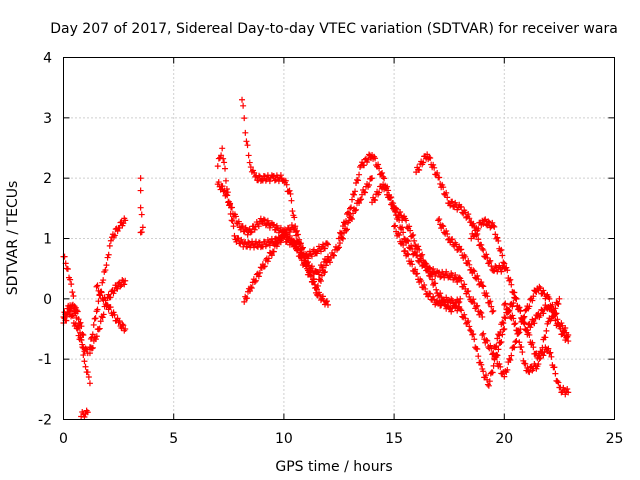 This screenshot has height=480, width=640. What do you see at coordinates (47, 59) in the screenshot?
I see `y-tick-label: 4` at bounding box center [47, 59].